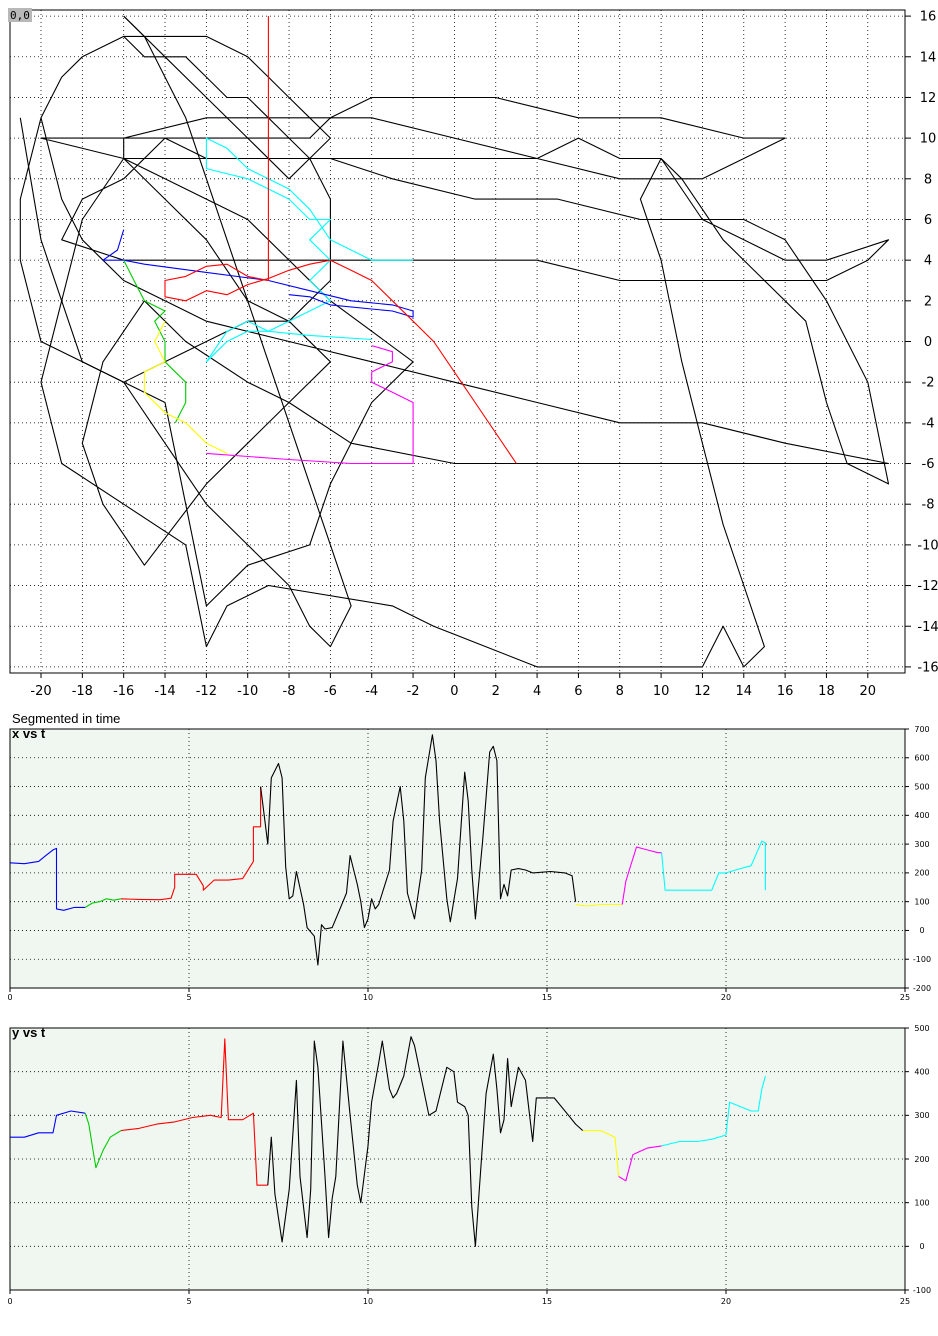 This screenshot has width=938, height=1336. Describe the element at coordinates (123, 691) in the screenshot. I see `trajectory-x-tick-label-2: -16` at that location.